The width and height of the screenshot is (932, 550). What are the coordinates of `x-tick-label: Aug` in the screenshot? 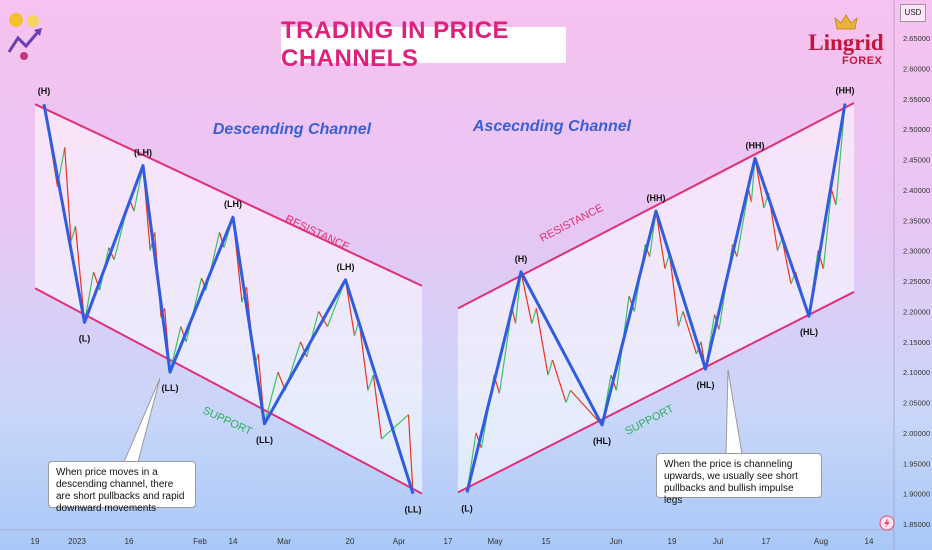 It's located at (821, 541).